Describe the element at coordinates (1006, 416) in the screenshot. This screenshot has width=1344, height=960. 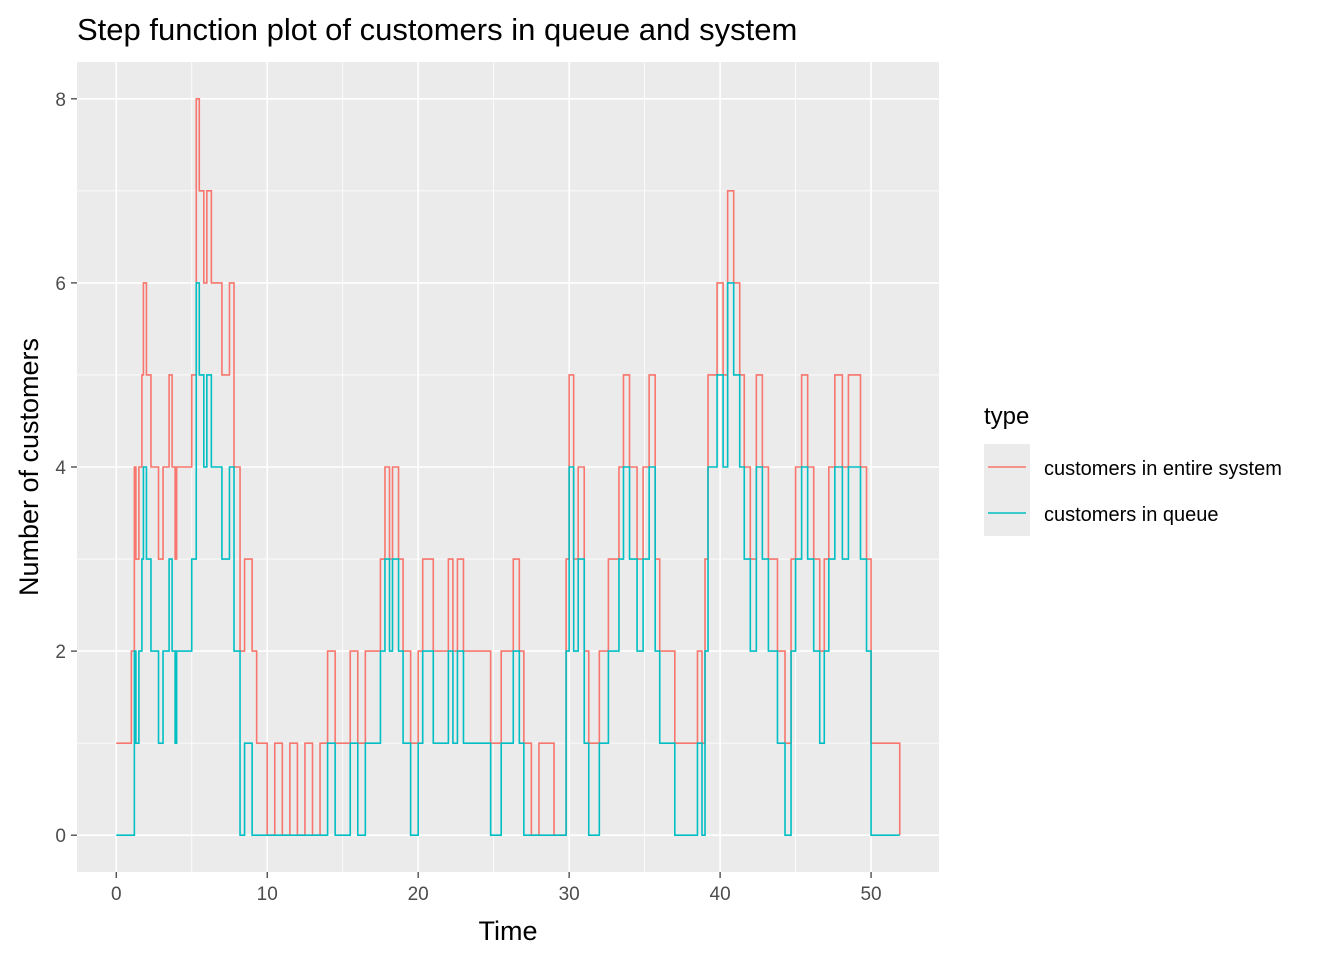
I see `legend-title: type` at that location.